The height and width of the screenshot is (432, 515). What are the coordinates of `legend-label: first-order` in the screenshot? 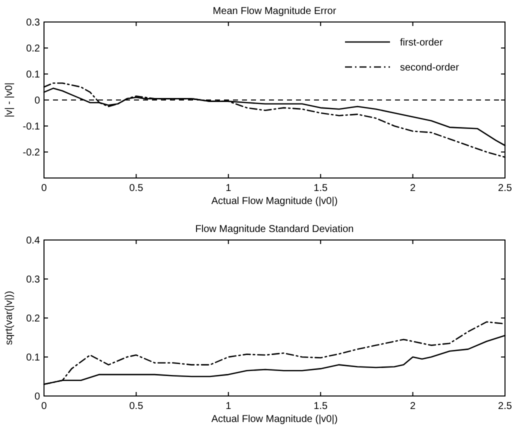 It's located at (422, 43).